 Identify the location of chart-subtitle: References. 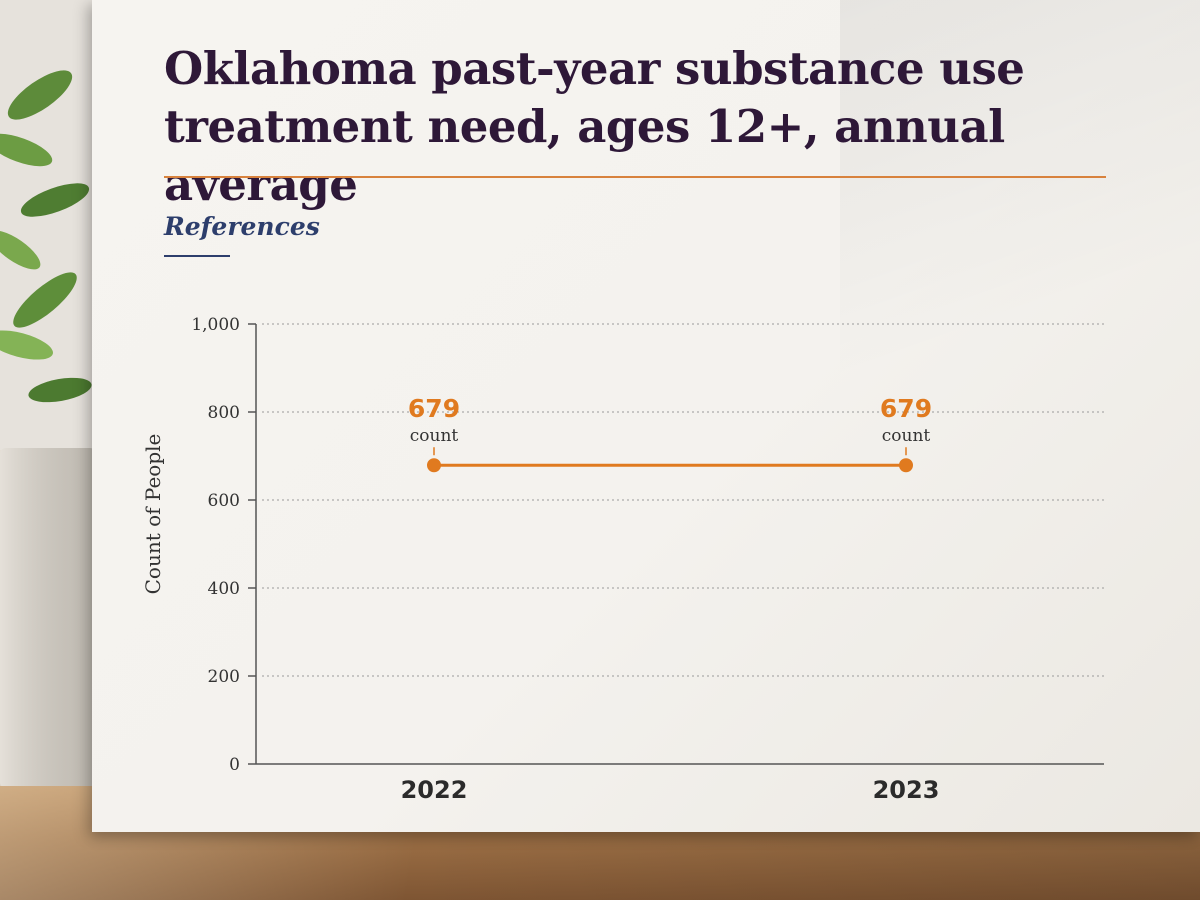
(242, 226).